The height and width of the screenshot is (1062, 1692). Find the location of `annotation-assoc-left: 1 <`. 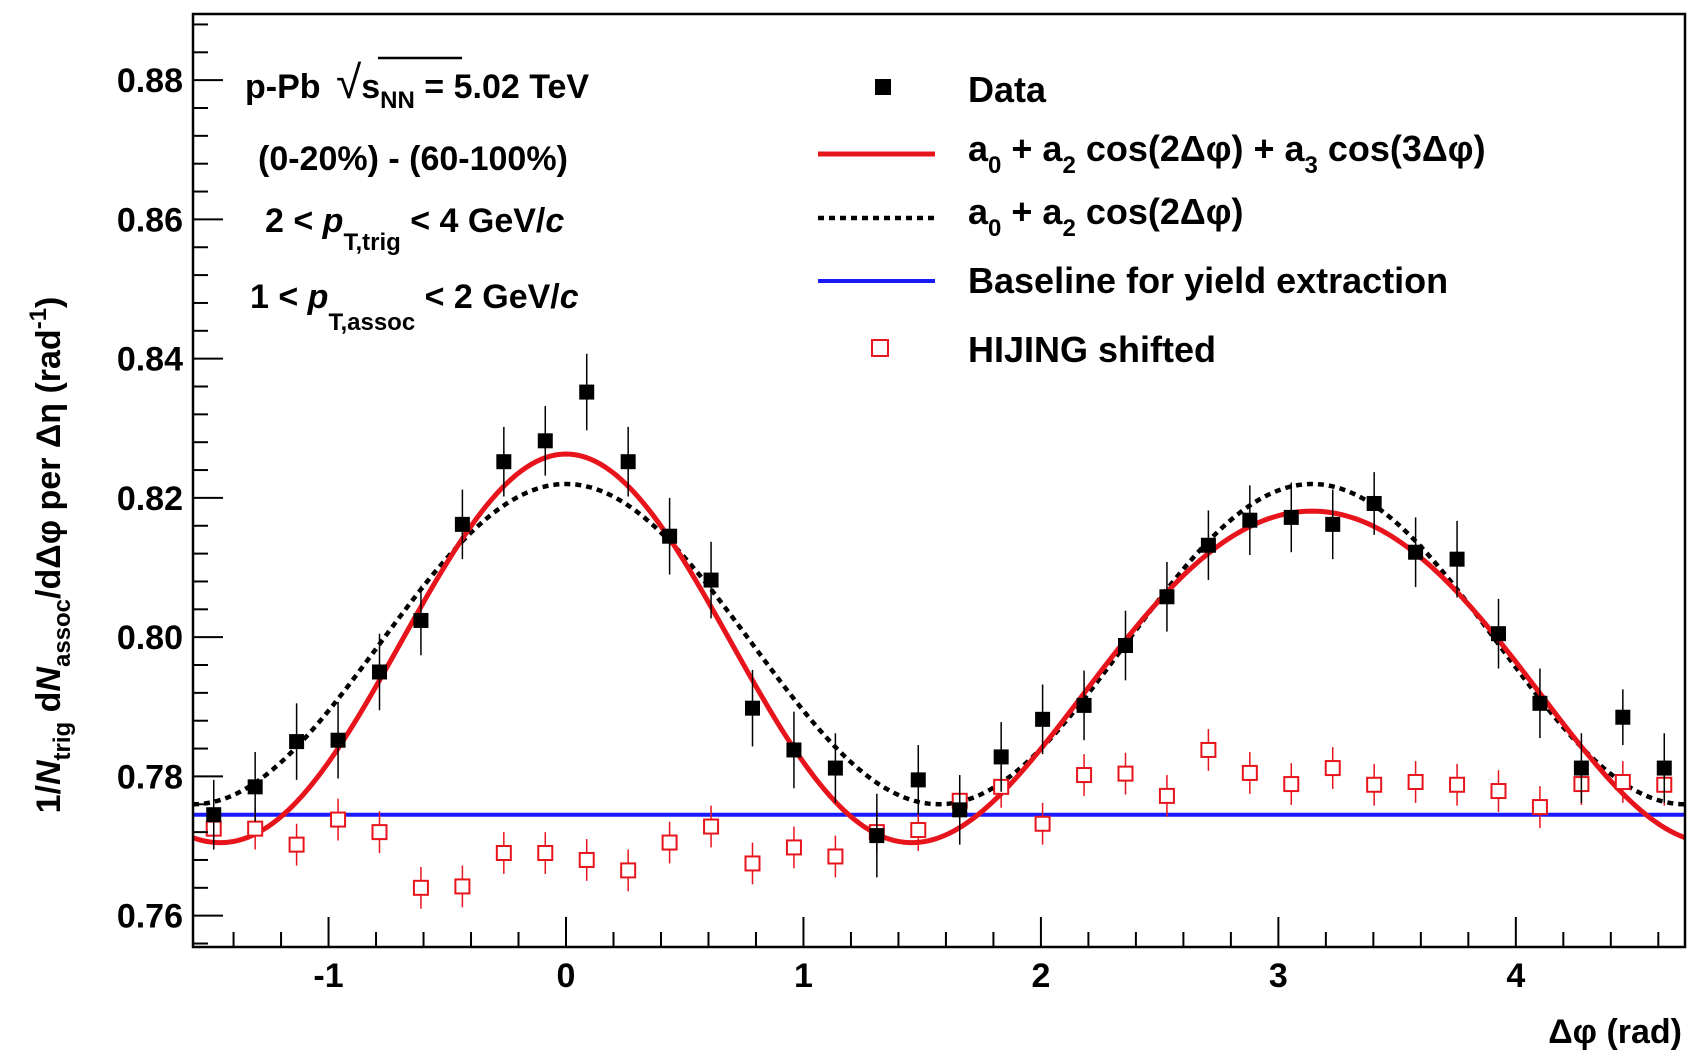

annotation-assoc-left: 1 < is located at coordinates (279, 297).